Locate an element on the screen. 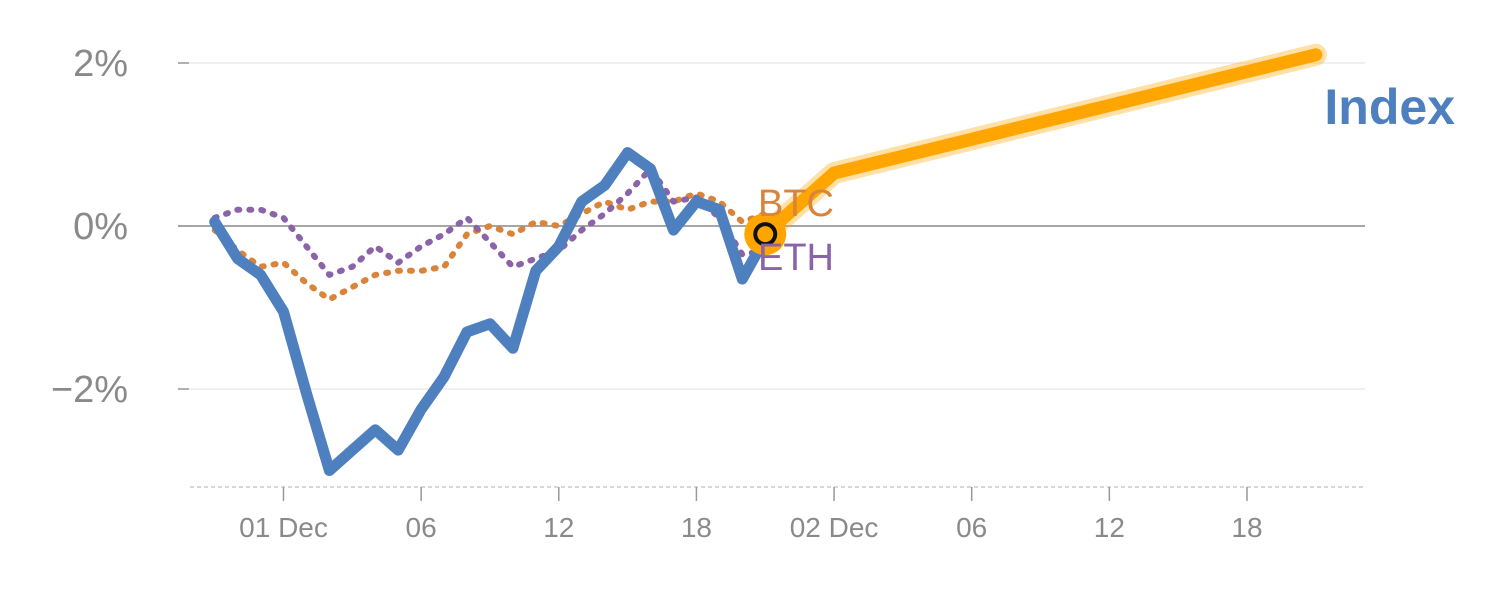 This screenshot has width=1500, height=600. marker-layer is located at coordinates (765, 234).